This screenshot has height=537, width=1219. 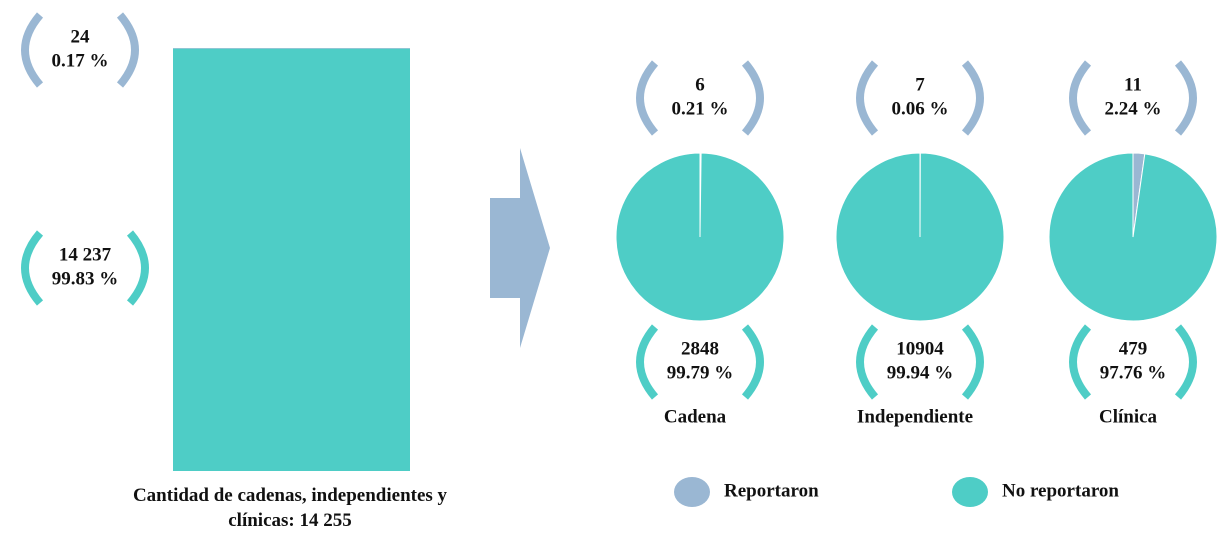 What do you see at coordinates (920, 372) in the screenshot?
I see `percent-label: 99.94 %` at bounding box center [920, 372].